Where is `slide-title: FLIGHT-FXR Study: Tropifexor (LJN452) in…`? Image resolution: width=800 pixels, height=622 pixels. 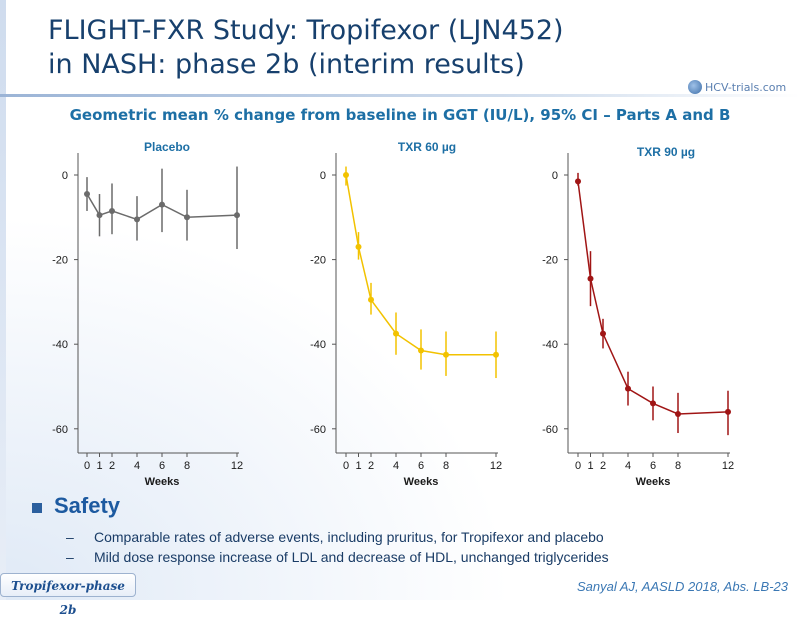 slide-title: FLIGHT-FXR Study: Tropifexor (LJN452) in… is located at coordinates (398, 48).